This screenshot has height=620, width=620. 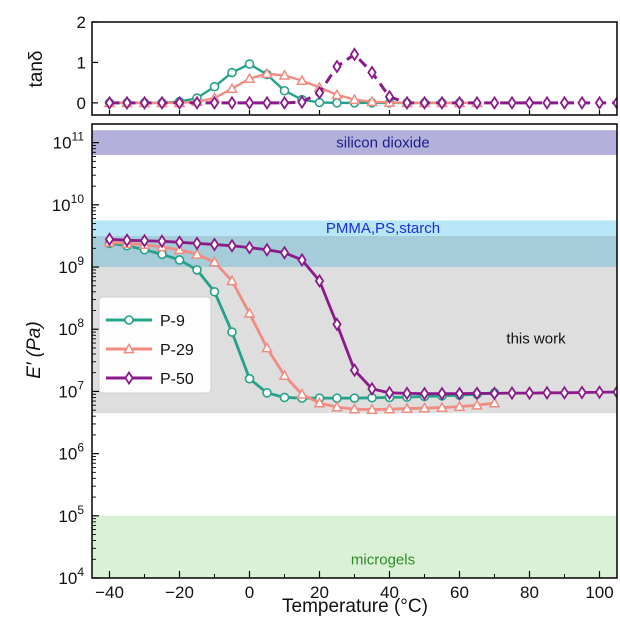 What do you see at coordinates (155, 345) in the screenshot?
I see `legend: P-9 P-29 P-50` at bounding box center [155, 345].